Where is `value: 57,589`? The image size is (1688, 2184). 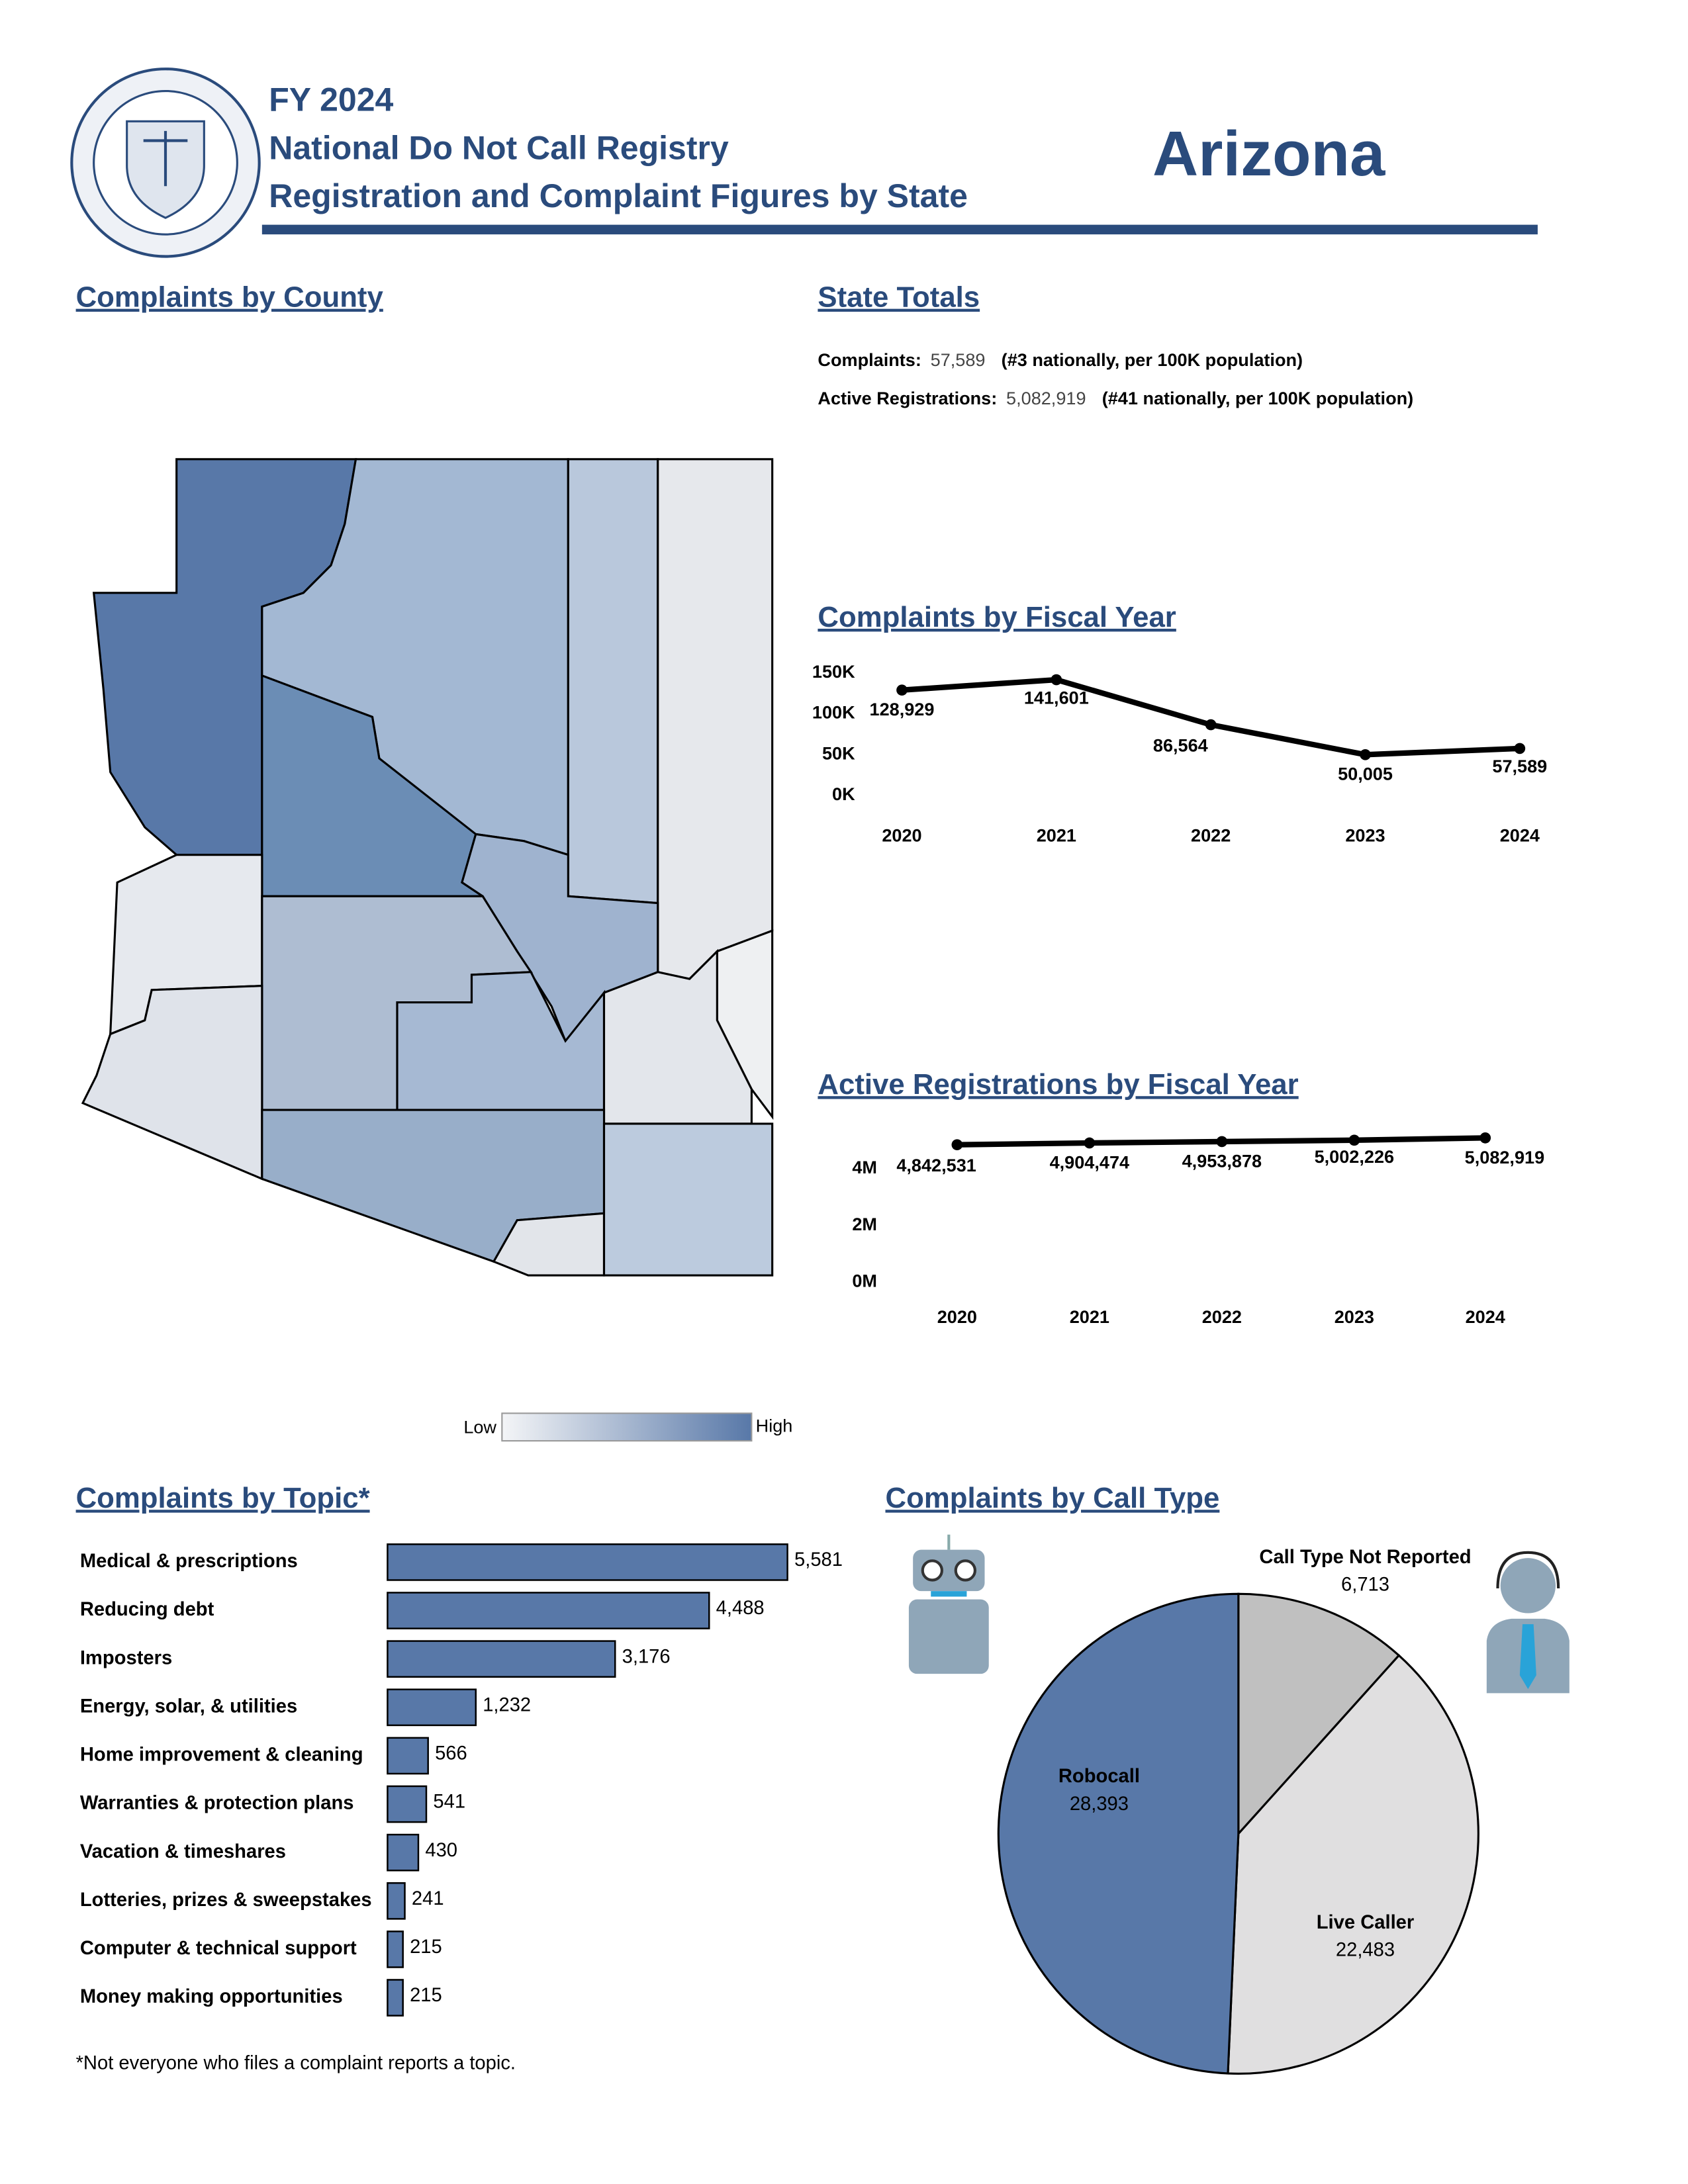 value: 57,589 is located at coordinates (958, 360).